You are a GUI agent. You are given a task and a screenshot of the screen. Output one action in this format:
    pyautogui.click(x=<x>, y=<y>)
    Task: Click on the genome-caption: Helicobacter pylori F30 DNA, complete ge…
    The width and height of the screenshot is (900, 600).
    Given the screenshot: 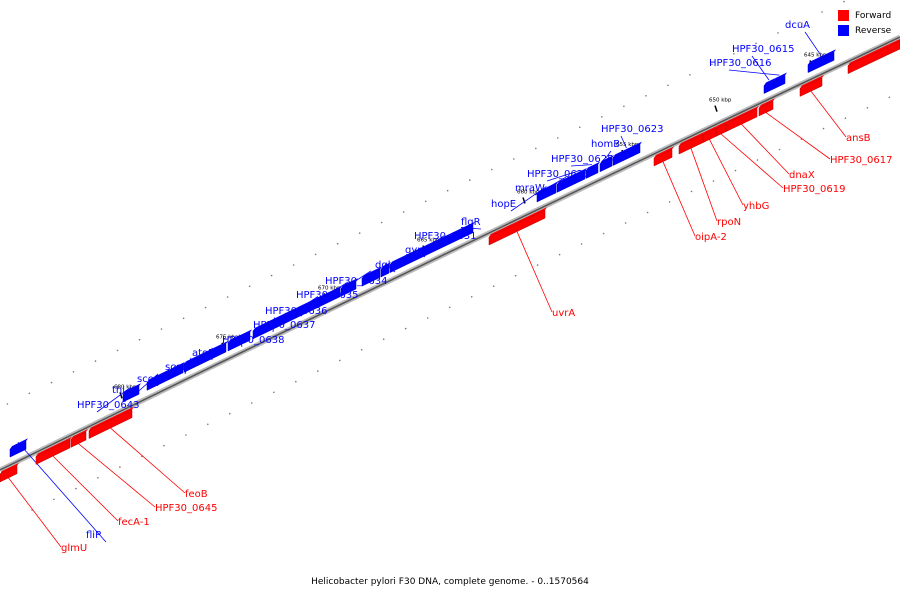 What is the action you would take?
    pyautogui.click(x=450, y=582)
    